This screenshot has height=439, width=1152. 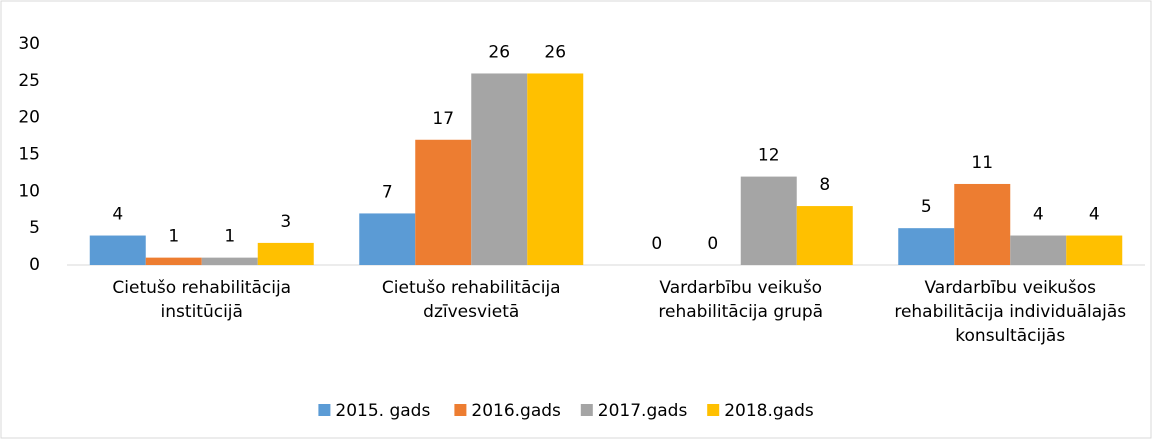 What do you see at coordinates (516, 411) in the screenshot?
I see `legend-label: 2016.gads` at bounding box center [516, 411].